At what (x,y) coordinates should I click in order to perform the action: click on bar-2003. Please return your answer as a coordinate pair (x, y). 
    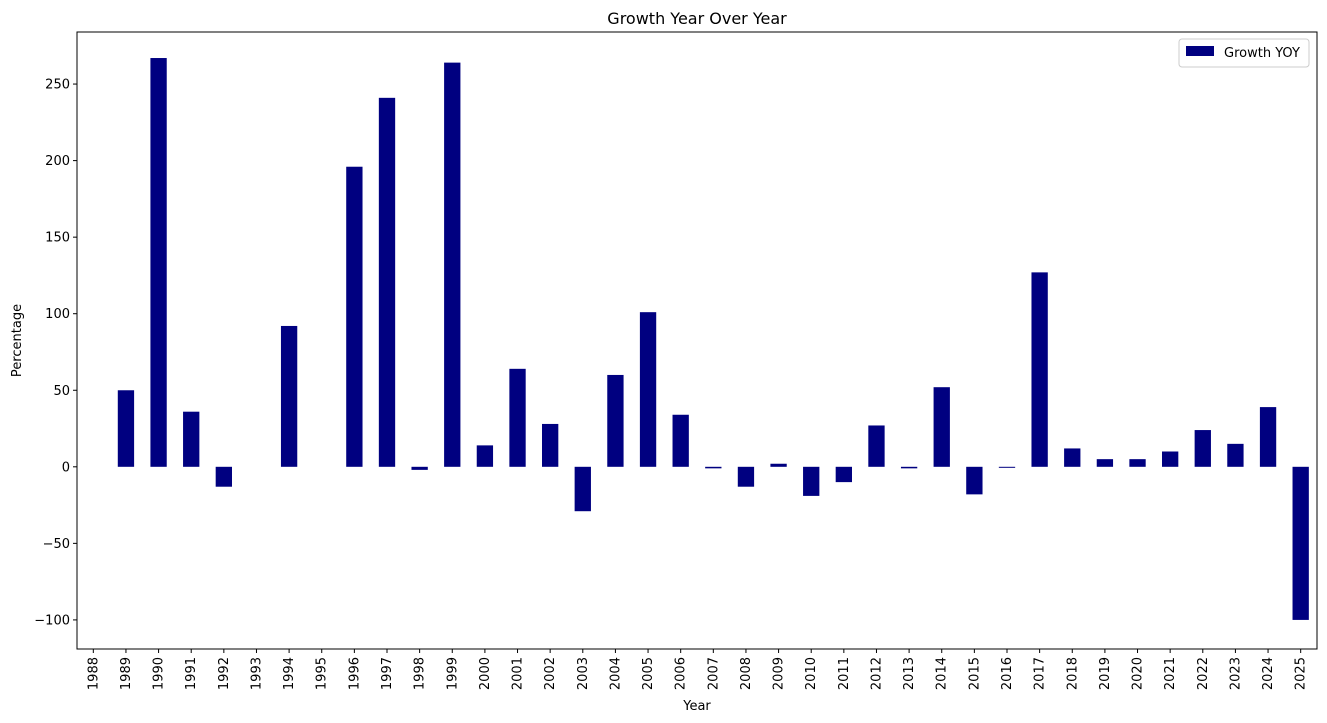
    Looking at the image, I should click on (582, 489).